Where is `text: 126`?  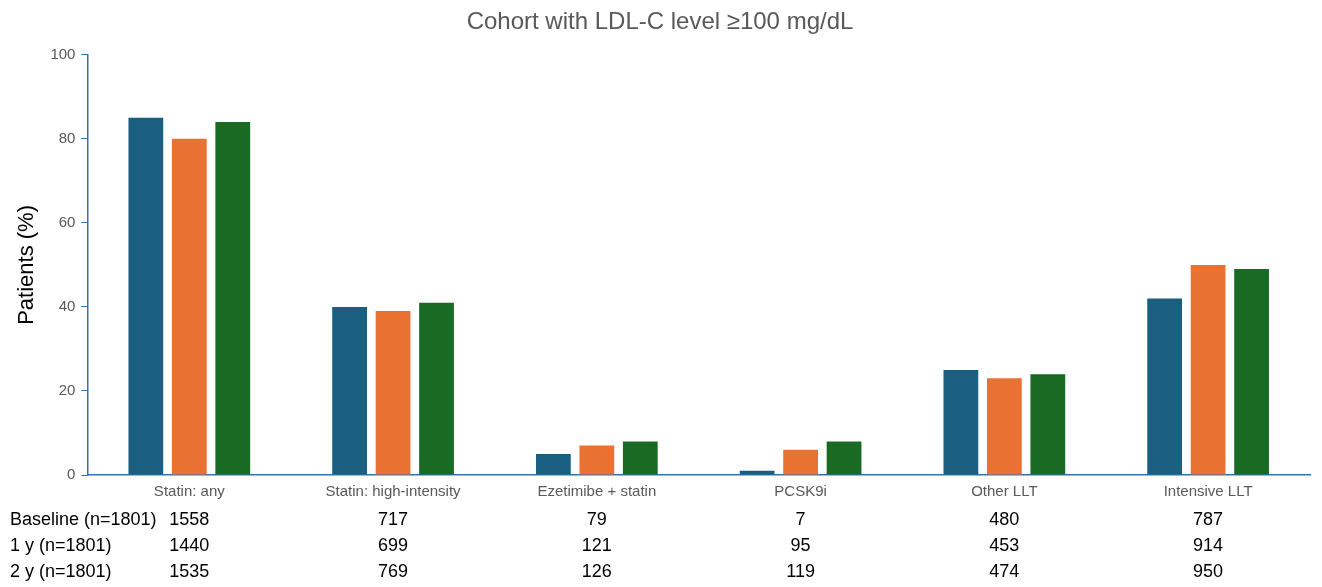 text: 126 is located at coordinates (596, 570).